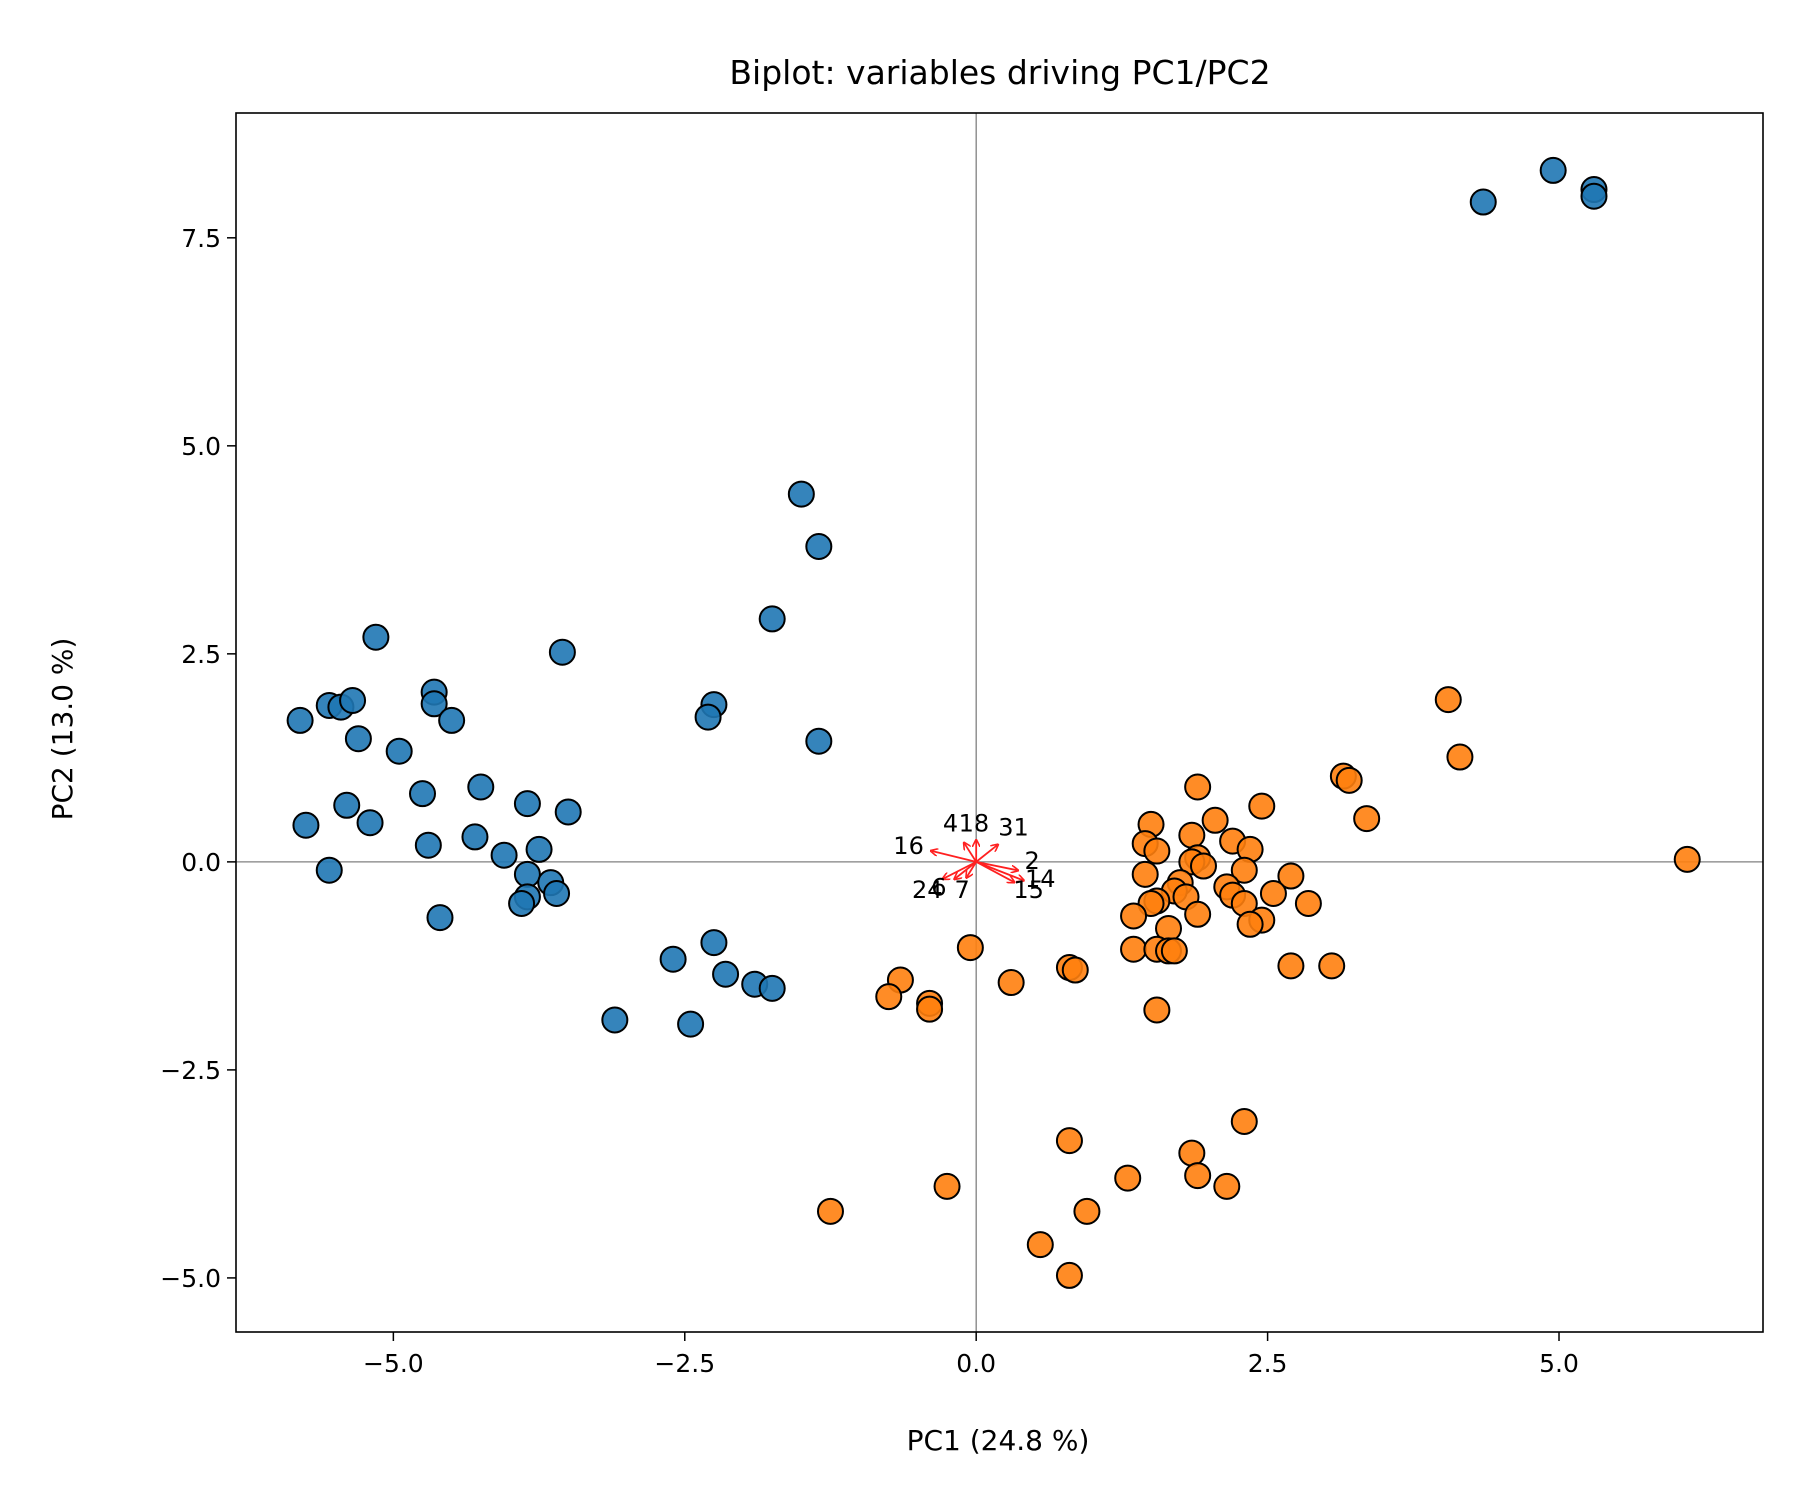 This screenshot has height=1500, width=1800. Describe the element at coordinates (1031, 861) in the screenshot. I see `loading-label-2: 2` at that location.